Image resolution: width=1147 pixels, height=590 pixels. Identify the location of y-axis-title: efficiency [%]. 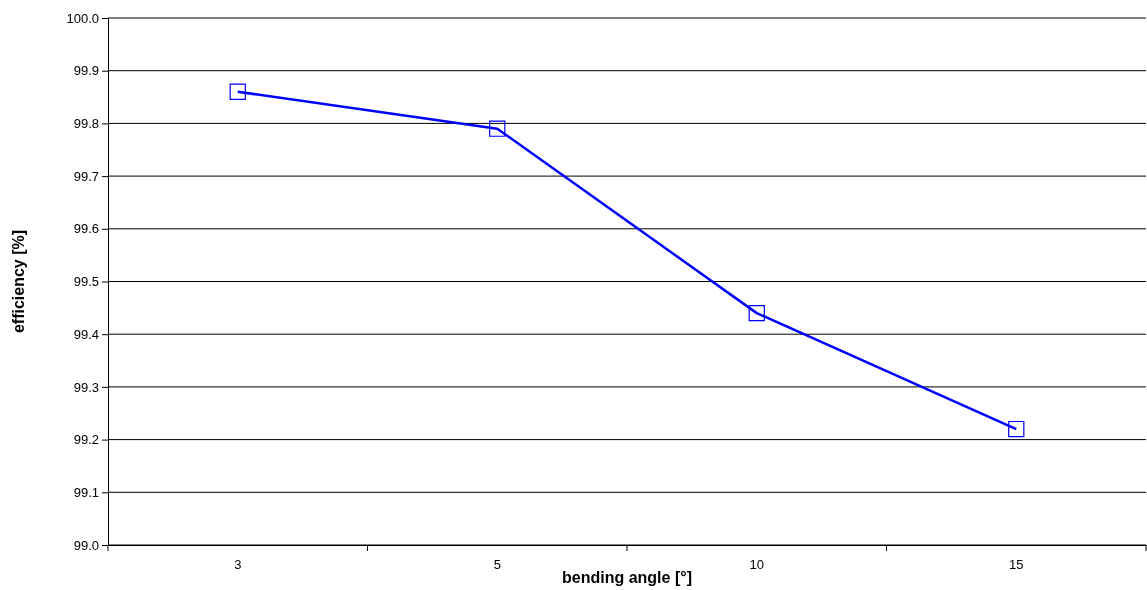
(18, 281).